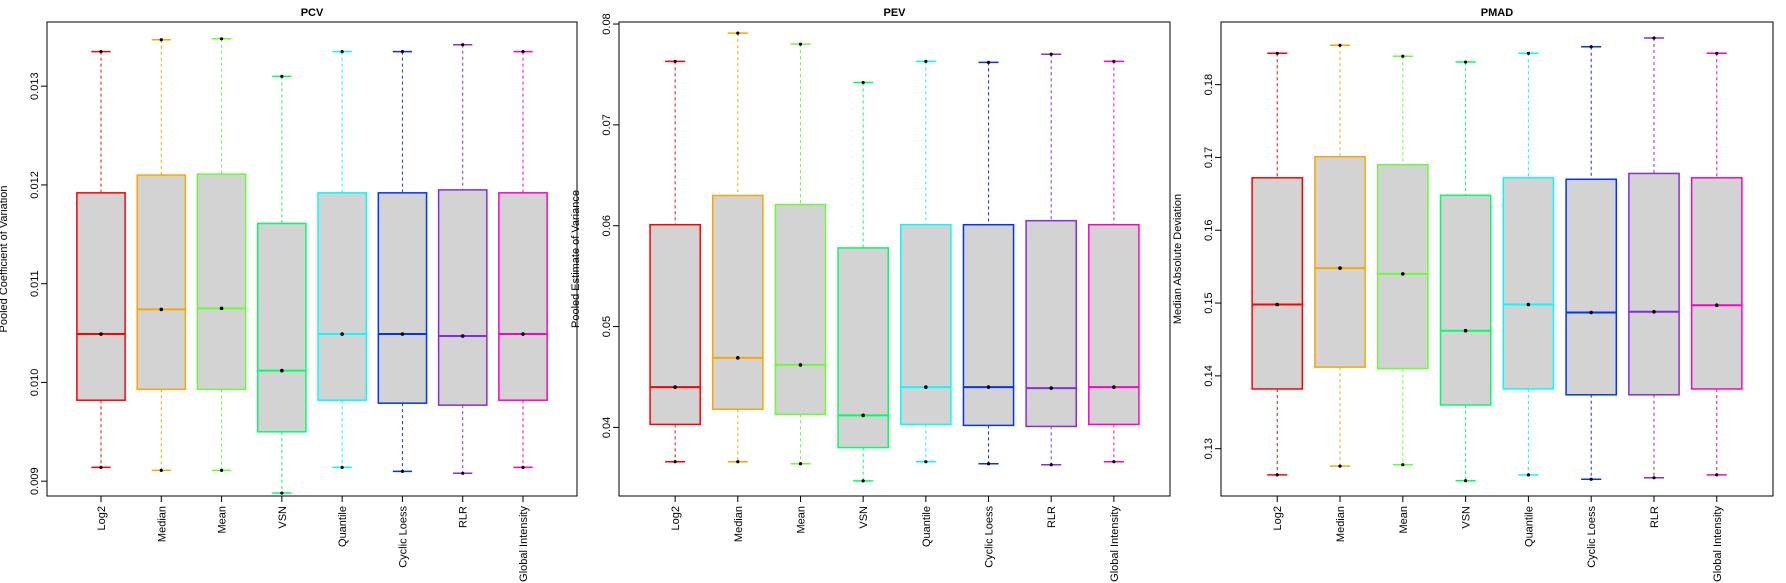 Image resolution: width=1786 pixels, height=583 pixels. Describe the element at coordinates (676, 518) in the screenshot. I see `pev-x-tick-label: Log2` at that location.